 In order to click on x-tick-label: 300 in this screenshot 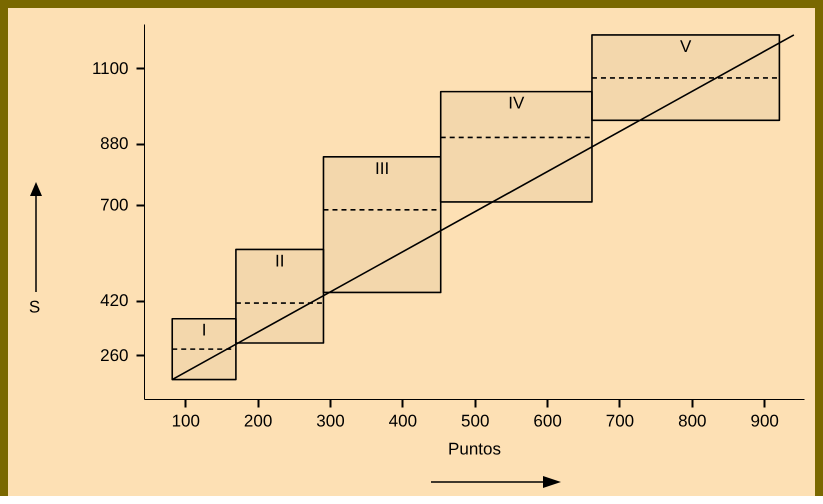, I will do `click(330, 421)`.